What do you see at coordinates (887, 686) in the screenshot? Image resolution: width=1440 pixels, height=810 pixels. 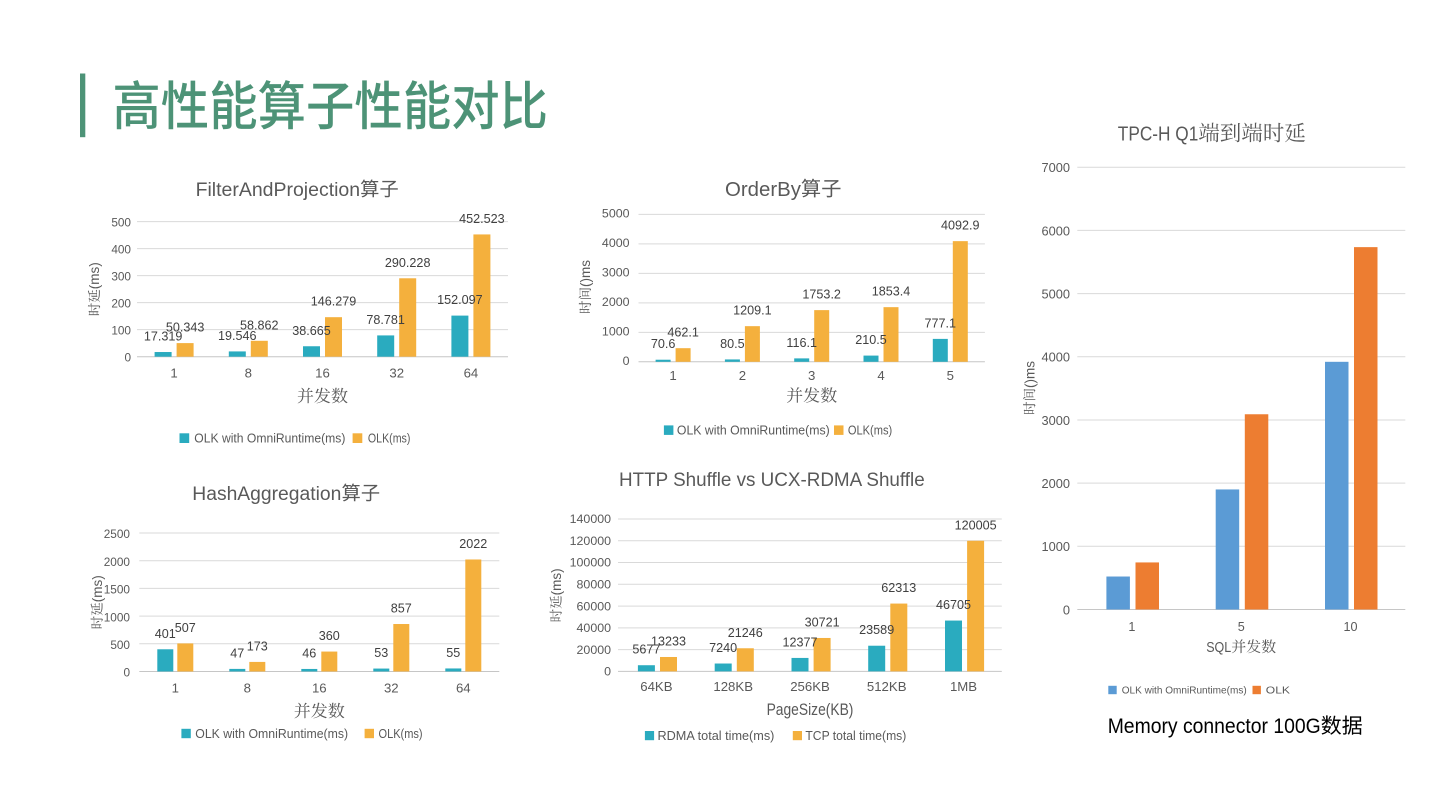 I see `svg-text: 512KB` at bounding box center [887, 686].